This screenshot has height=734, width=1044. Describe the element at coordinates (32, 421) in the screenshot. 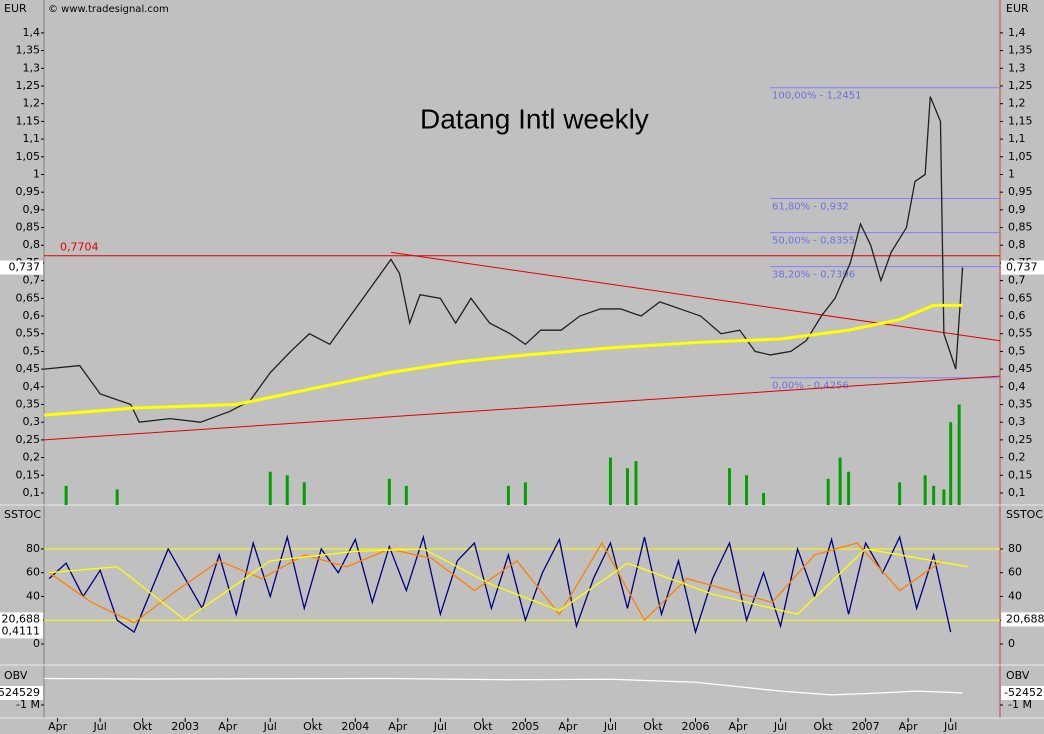

I see `y-tick-label: 0,3` at that location.